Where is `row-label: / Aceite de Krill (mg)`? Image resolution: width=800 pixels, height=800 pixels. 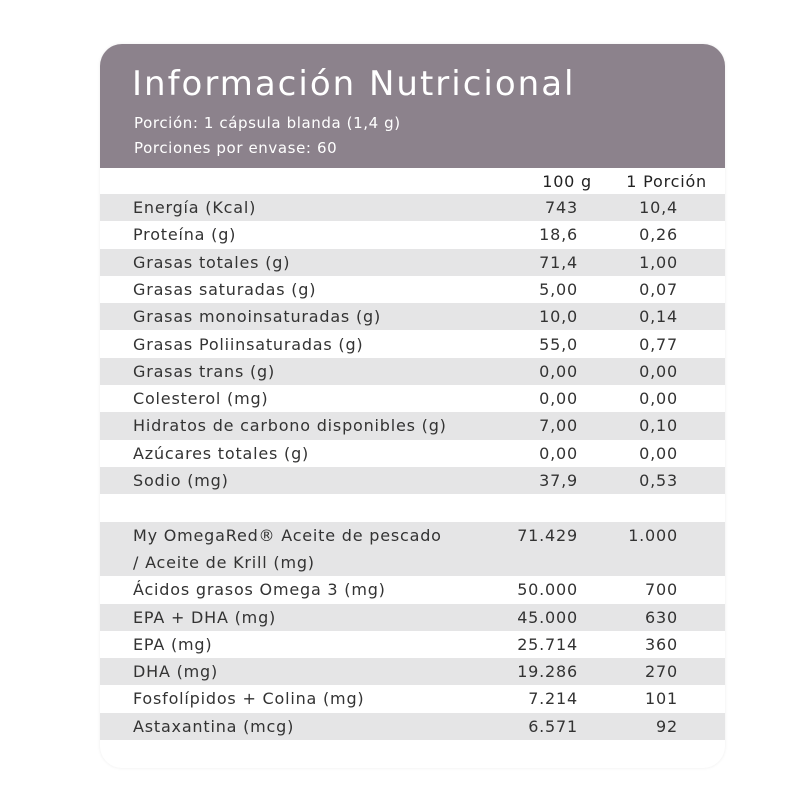 row-label: / Aceite de Krill (mg) is located at coordinates (224, 562).